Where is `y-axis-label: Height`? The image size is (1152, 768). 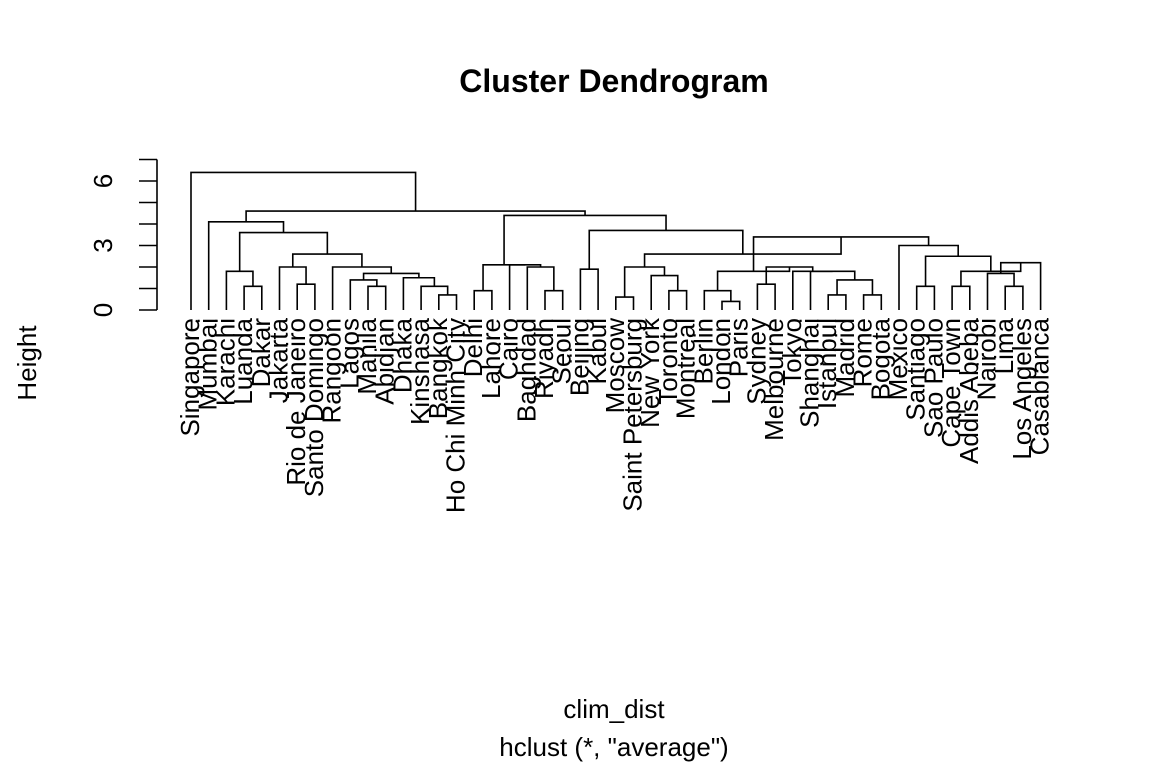 y-axis-label: Height is located at coordinates (27, 363).